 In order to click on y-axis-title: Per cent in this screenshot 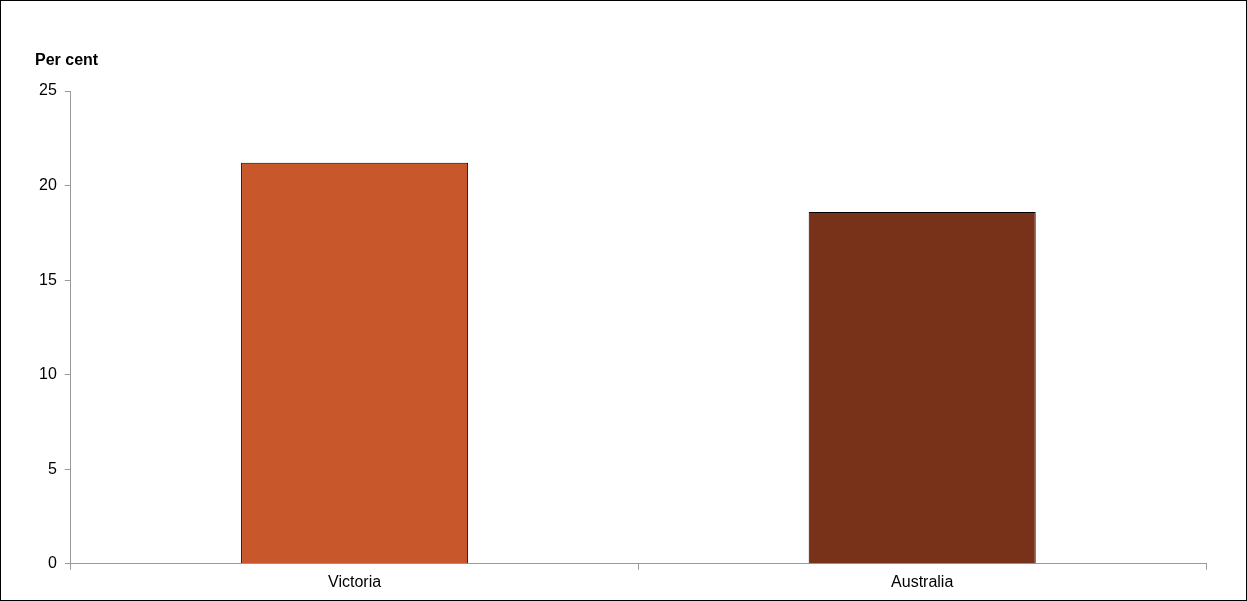, I will do `click(67, 60)`.